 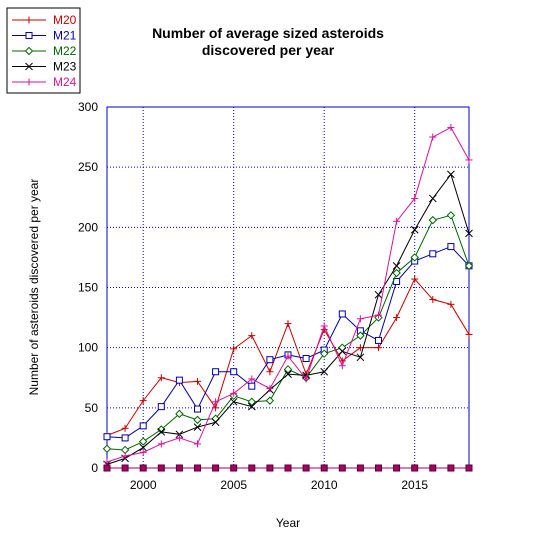 I want to click on y-tick-label: 300, so click(x=88, y=107).